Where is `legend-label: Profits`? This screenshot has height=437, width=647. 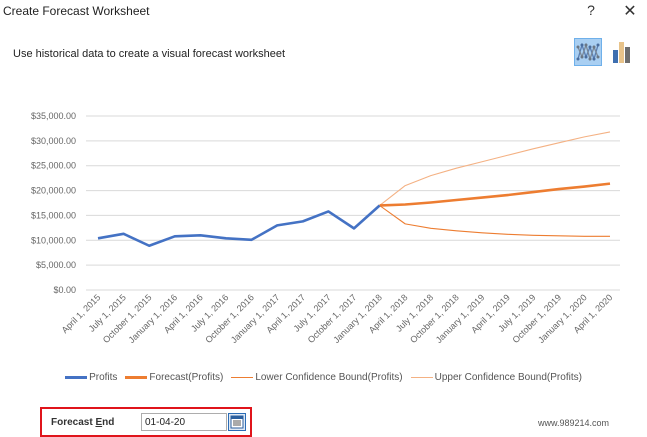 legend-label: Profits is located at coordinates (103, 377).